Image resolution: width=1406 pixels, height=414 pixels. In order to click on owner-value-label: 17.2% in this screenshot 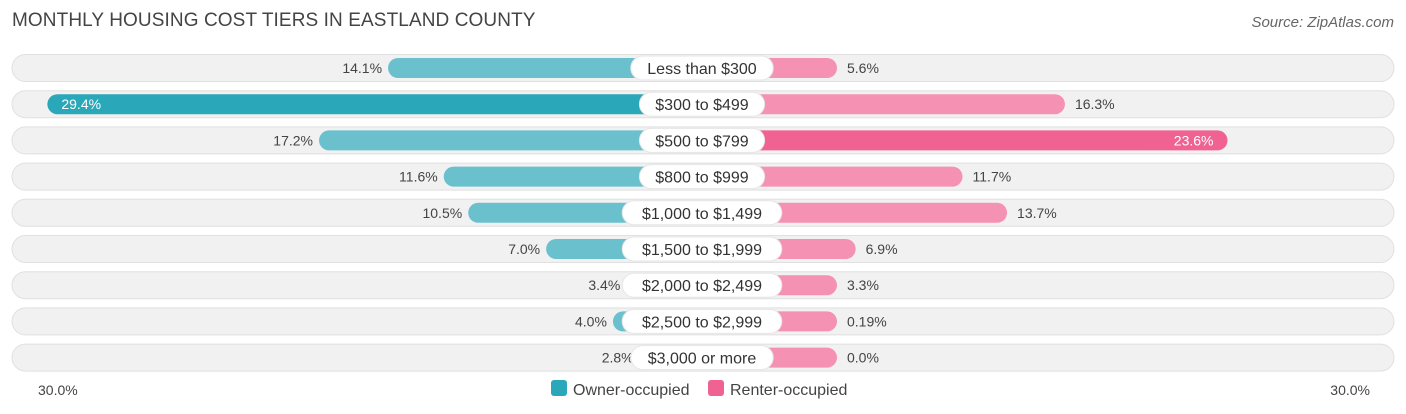, I will do `click(293, 140)`.